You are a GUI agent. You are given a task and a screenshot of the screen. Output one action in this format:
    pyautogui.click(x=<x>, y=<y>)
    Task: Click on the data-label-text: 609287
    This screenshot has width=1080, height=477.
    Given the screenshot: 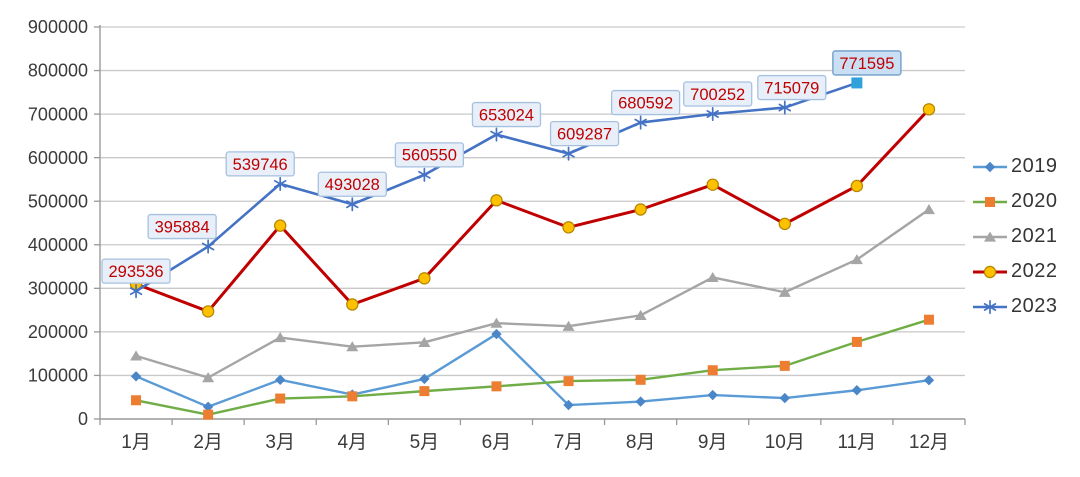 What is the action you would take?
    pyautogui.click(x=584, y=134)
    